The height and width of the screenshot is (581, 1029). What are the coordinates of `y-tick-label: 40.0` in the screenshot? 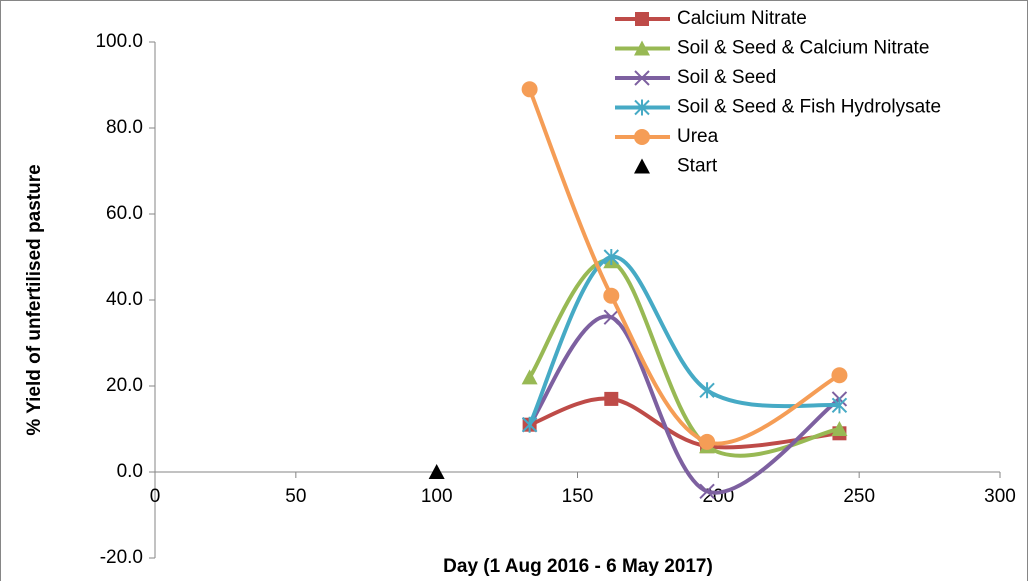 It's located at (124, 299).